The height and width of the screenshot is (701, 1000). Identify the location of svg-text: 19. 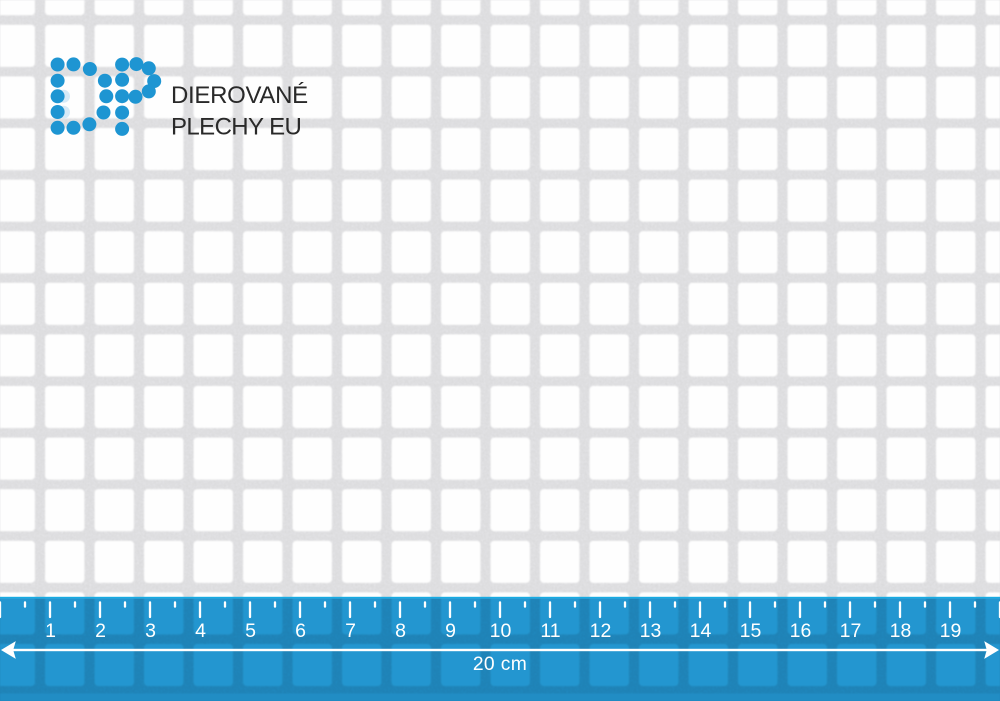
(951, 631).